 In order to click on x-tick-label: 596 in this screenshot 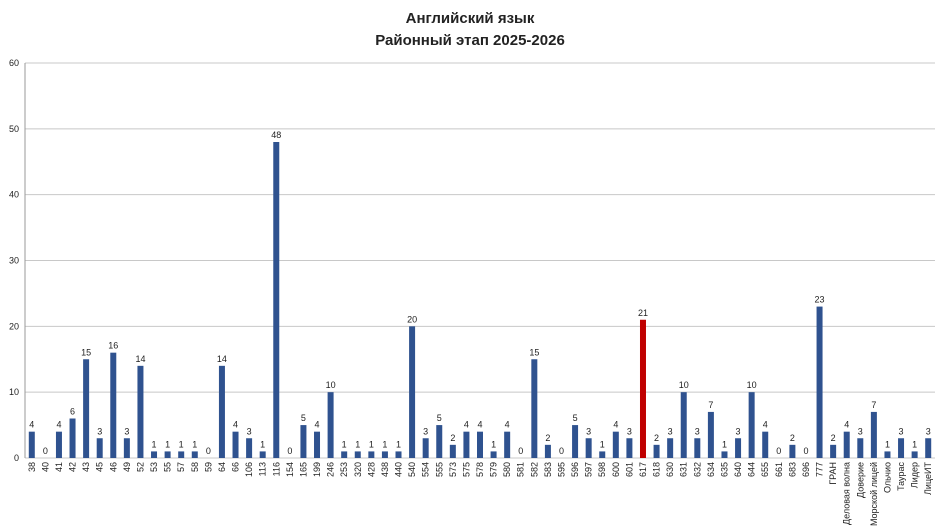, I will do `click(575, 469)`.